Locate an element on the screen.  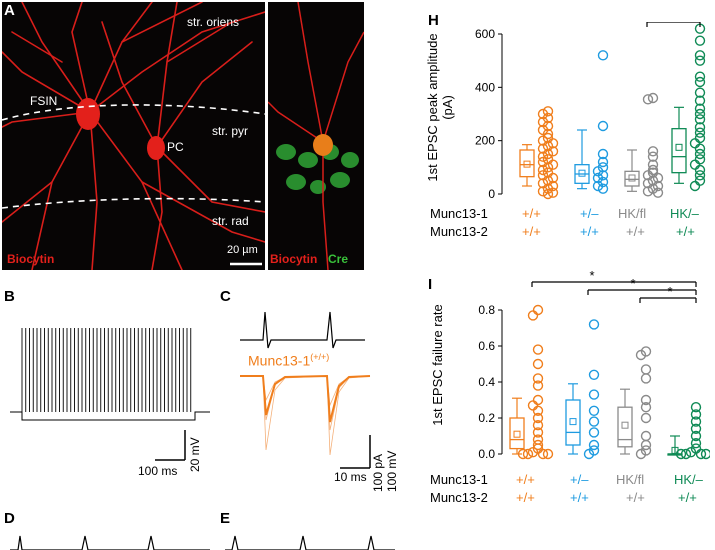
label-str-oriens: str. oriens is located at coordinates (213, 22).